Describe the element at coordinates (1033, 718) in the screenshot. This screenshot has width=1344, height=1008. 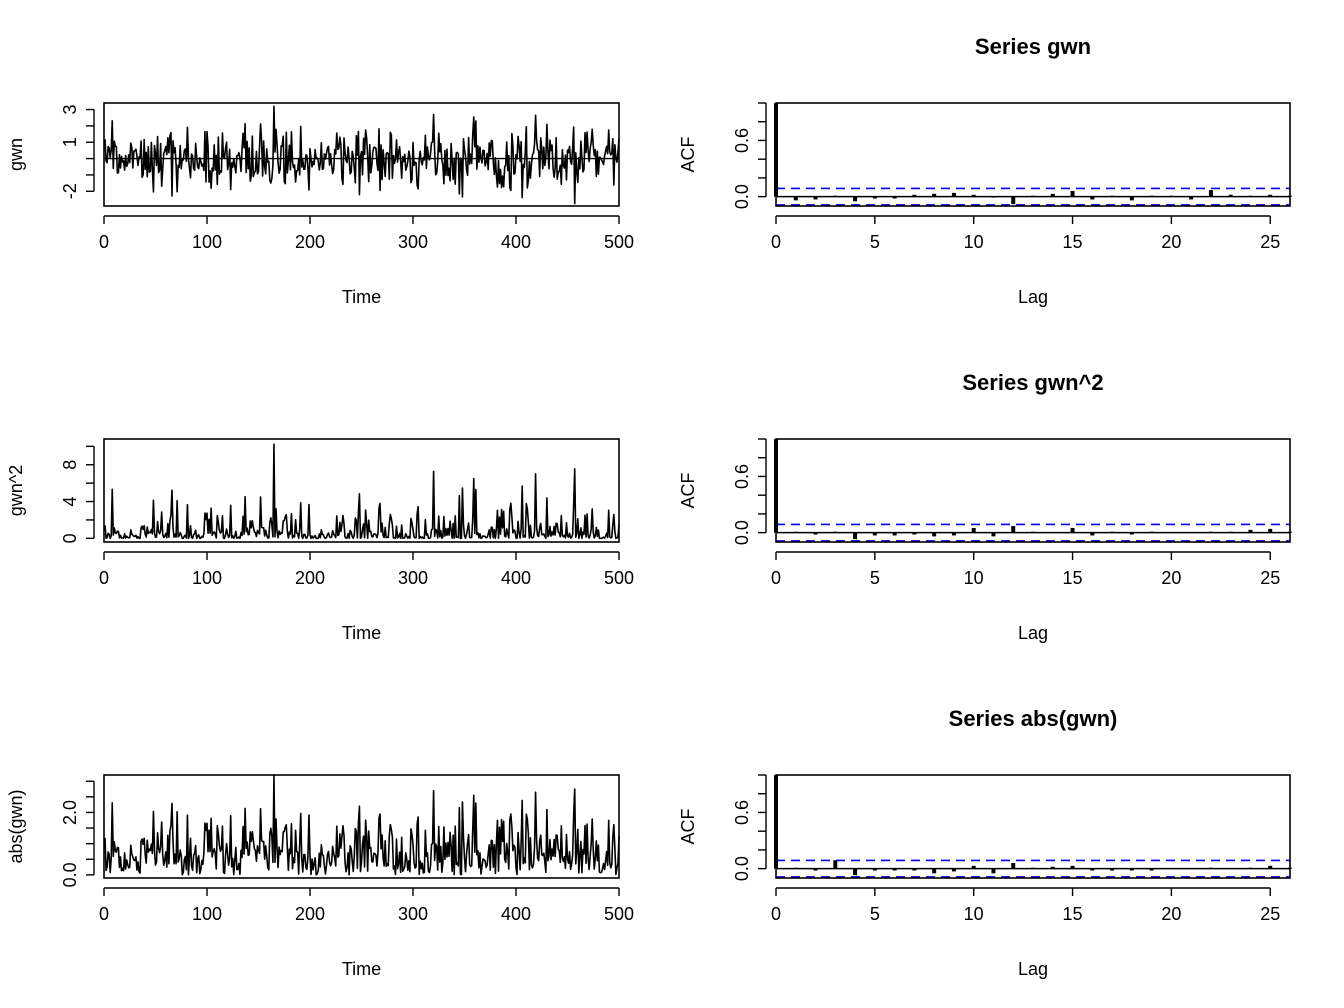
I see `plot-title: Series abs(gwn)` at that location.